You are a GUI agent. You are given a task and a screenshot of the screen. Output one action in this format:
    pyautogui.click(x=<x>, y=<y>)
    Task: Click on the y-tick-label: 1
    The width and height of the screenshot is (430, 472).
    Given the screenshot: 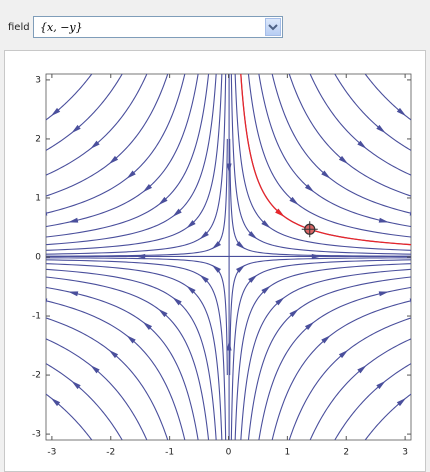 What is the action you would take?
    pyautogui.click(x=38, y=198)
    